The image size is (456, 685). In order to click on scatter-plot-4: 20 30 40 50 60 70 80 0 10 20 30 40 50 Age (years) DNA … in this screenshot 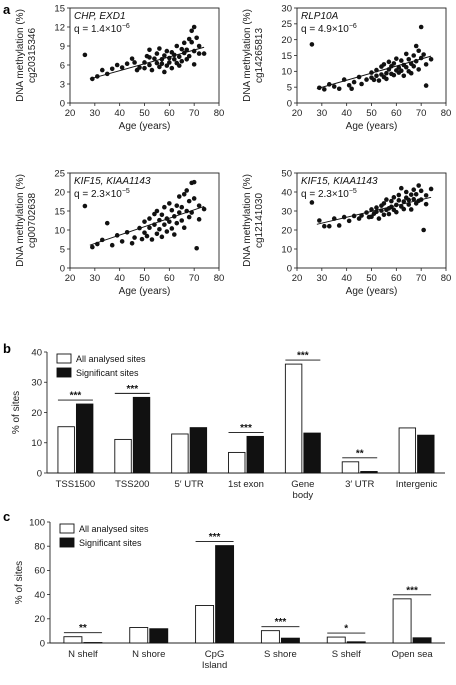, I will do `click(346, 232)`.